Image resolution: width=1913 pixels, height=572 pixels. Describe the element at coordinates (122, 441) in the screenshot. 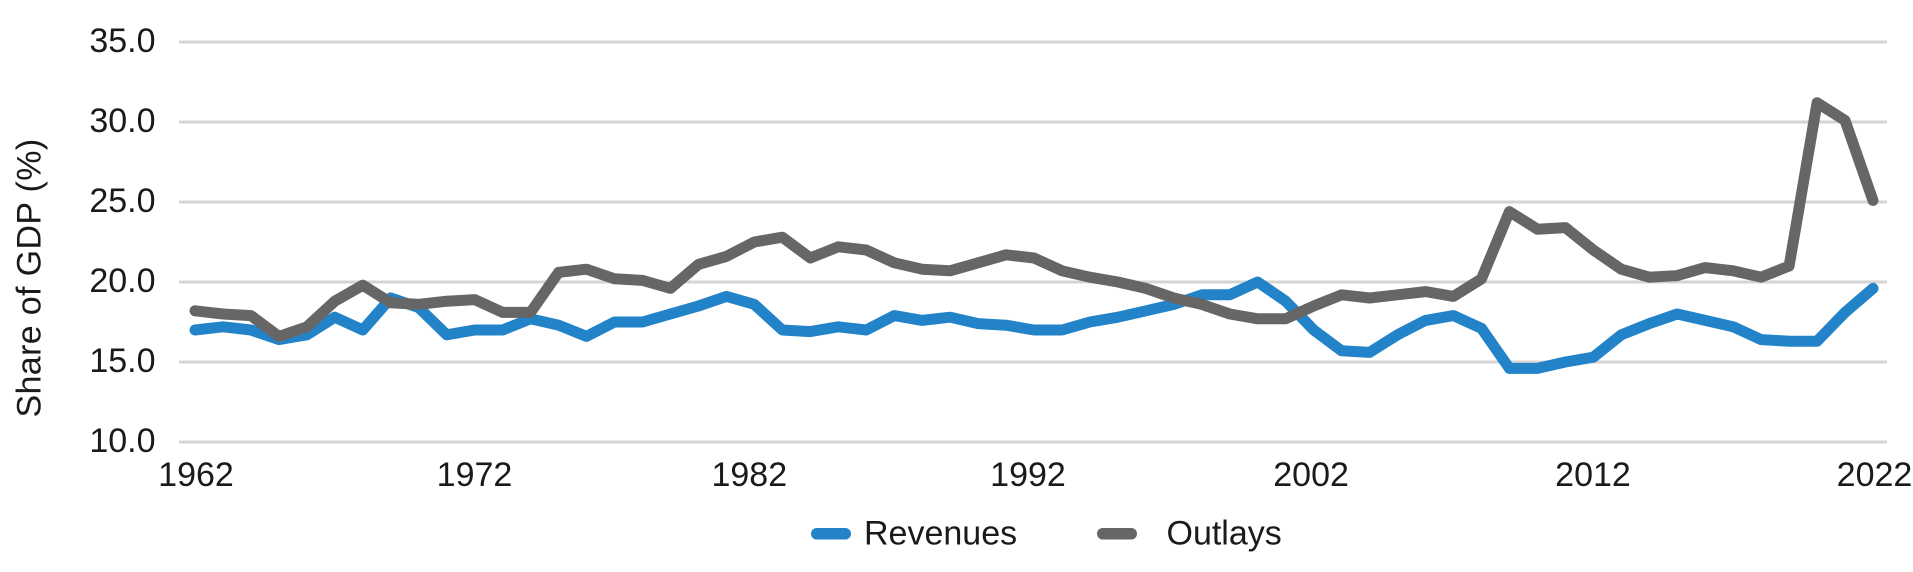

I see `svg-text: 10.0` at that location.